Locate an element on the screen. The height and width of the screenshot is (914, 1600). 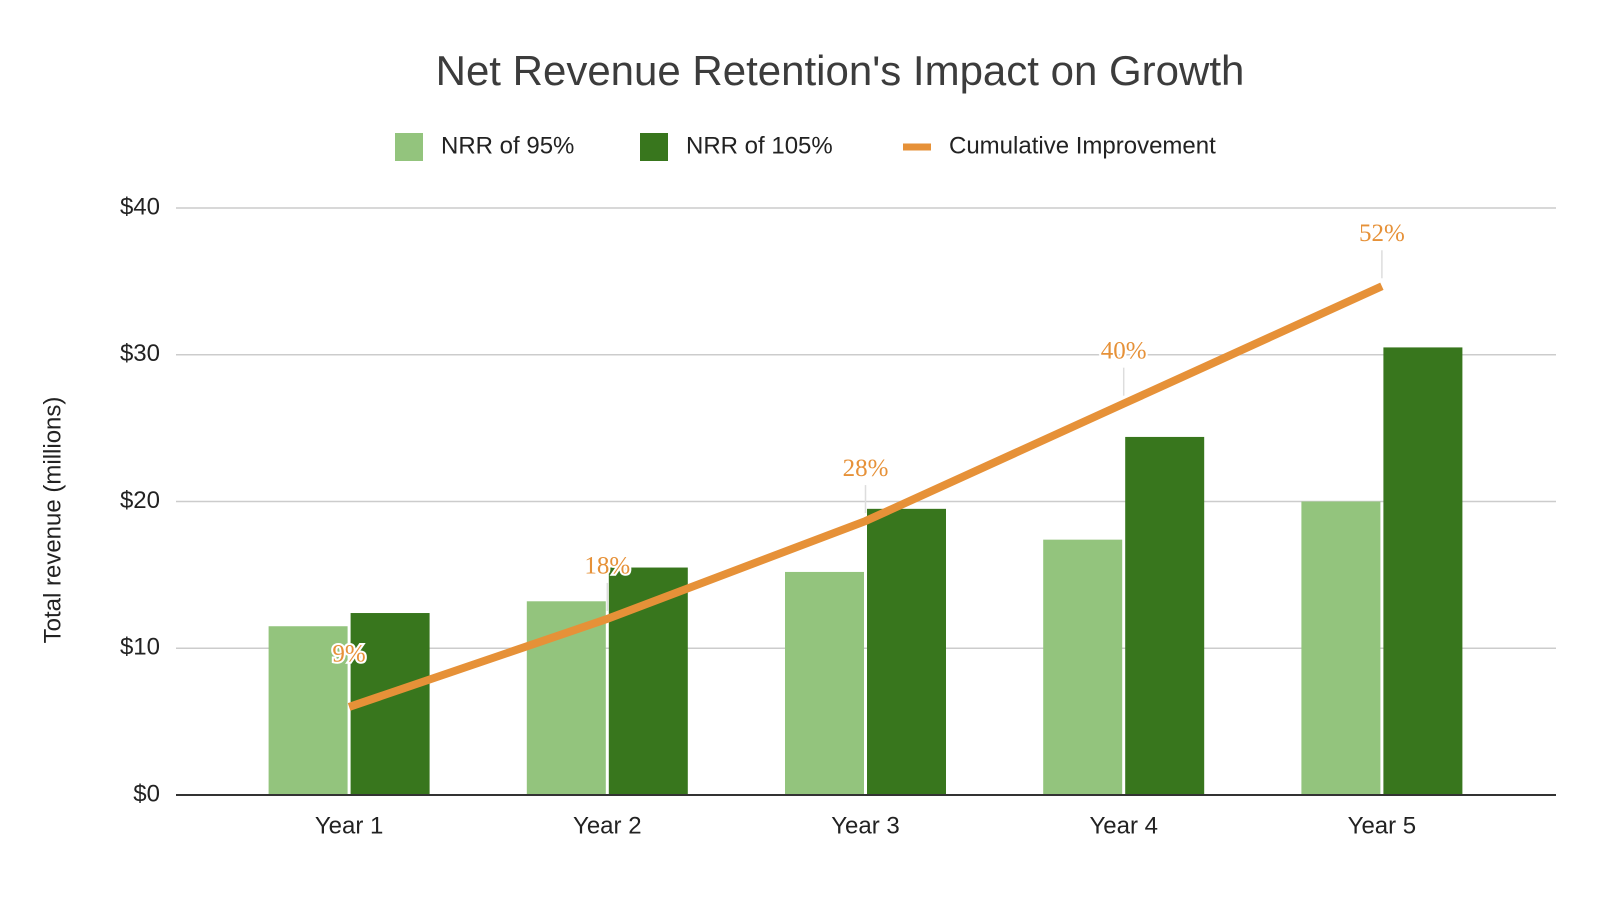
y-tick-label: $30 is located at coordinates (140, 353).